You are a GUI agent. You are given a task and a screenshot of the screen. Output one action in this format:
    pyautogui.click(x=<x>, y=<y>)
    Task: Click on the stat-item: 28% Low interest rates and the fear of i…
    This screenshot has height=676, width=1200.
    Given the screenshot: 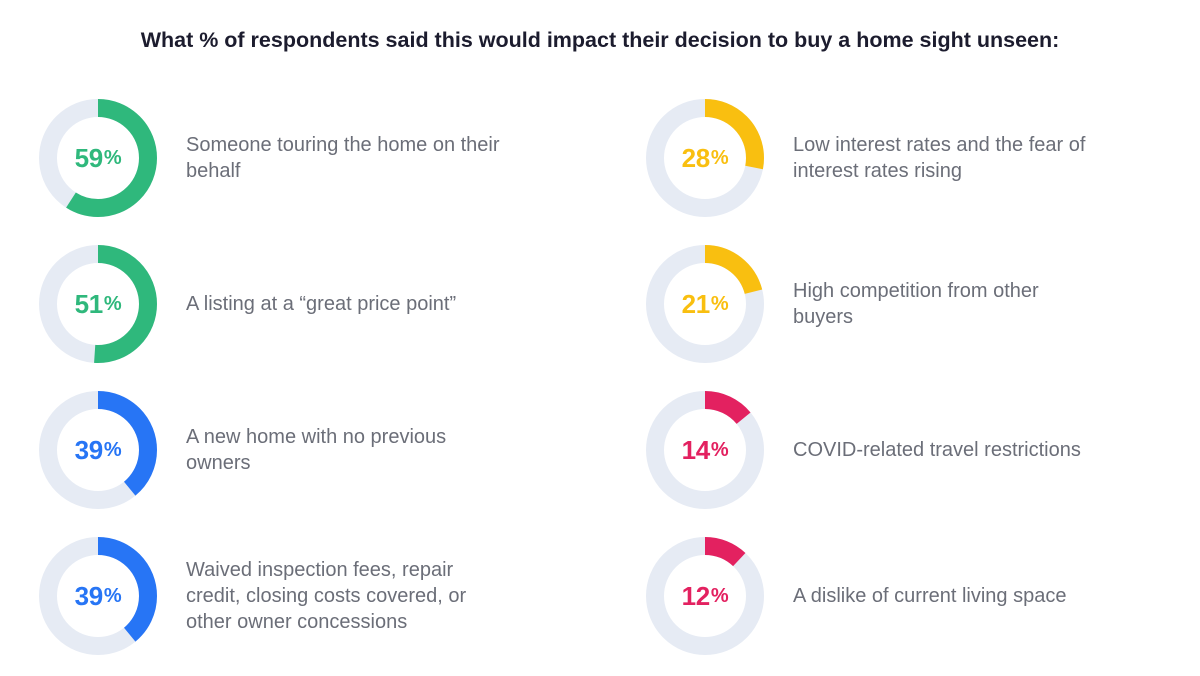 What is the action you would take?
    pyautogui.click(x=903, y=158)
    